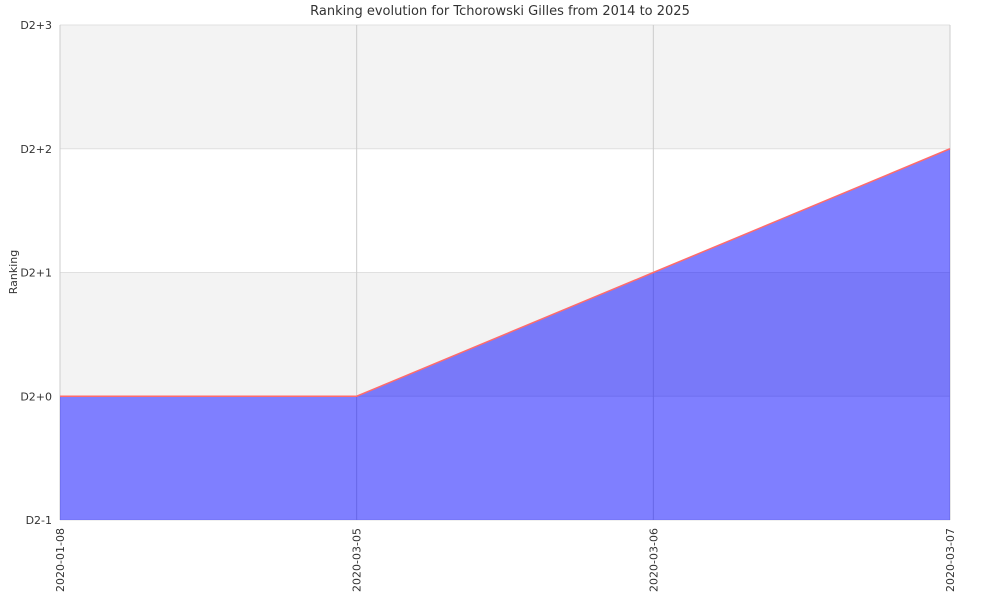 This screenshot has width=1000, height=600. I want to click on y-tick-label: D2+0, so click(36, 396).